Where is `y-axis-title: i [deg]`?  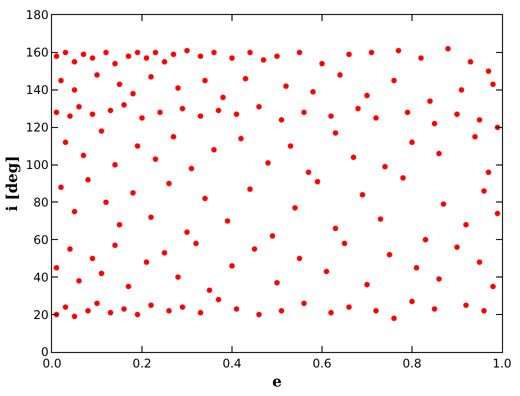
y-axis-title: i [deg] is located at coordinates (11, 184).